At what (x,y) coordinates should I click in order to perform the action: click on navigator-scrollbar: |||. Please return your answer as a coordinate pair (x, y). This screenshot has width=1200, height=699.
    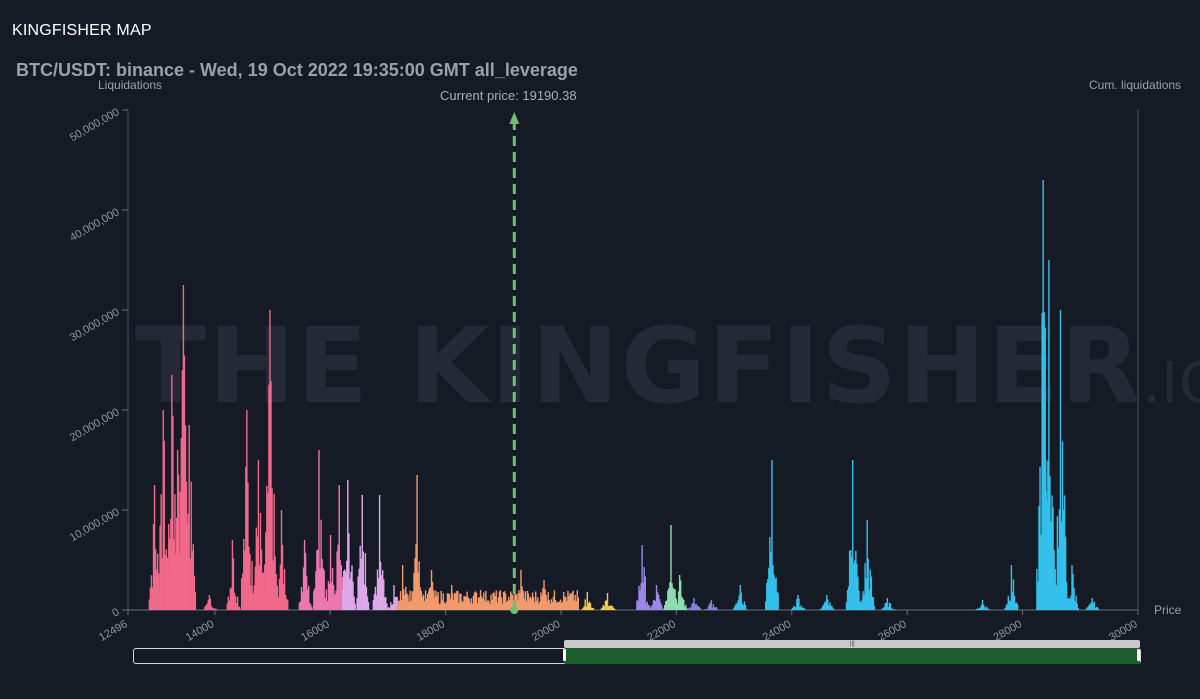
    Looking at the image, I should click on (852, 644).